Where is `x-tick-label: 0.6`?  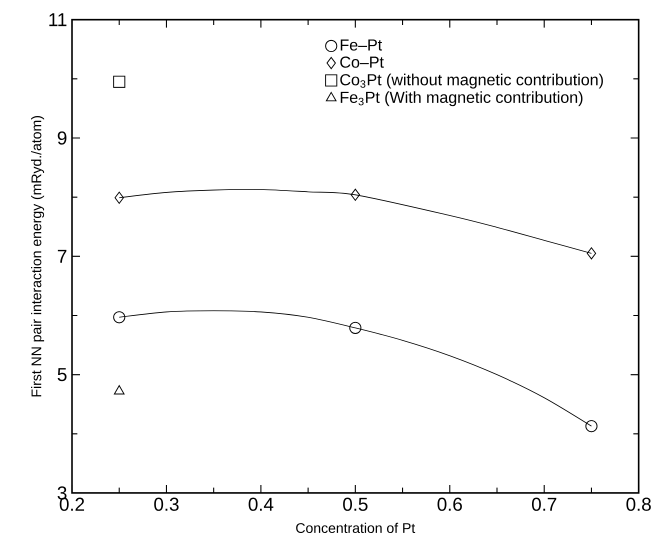
x-tick-label: 0.6 is located at coordinates (450, 504).